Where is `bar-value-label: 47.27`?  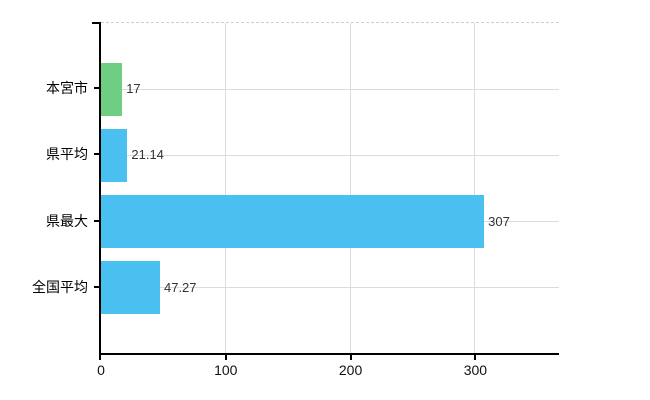
bar-value-label: 47.27 is located at coordinates (180, 287).